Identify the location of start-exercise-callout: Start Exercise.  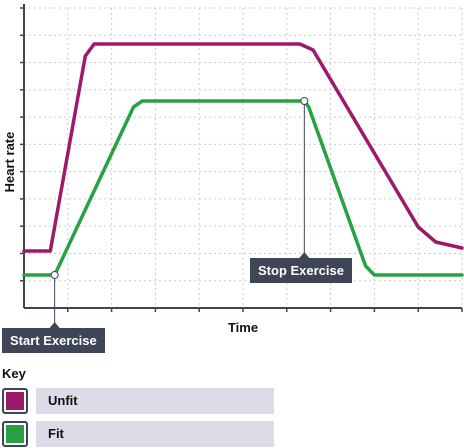
(53, 340).